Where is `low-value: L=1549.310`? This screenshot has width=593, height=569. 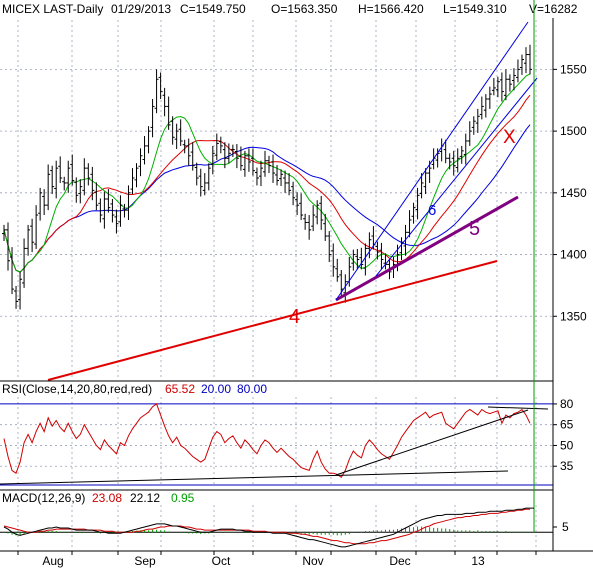 low-value: L=1549.310 is located at coordinates (475, 9).